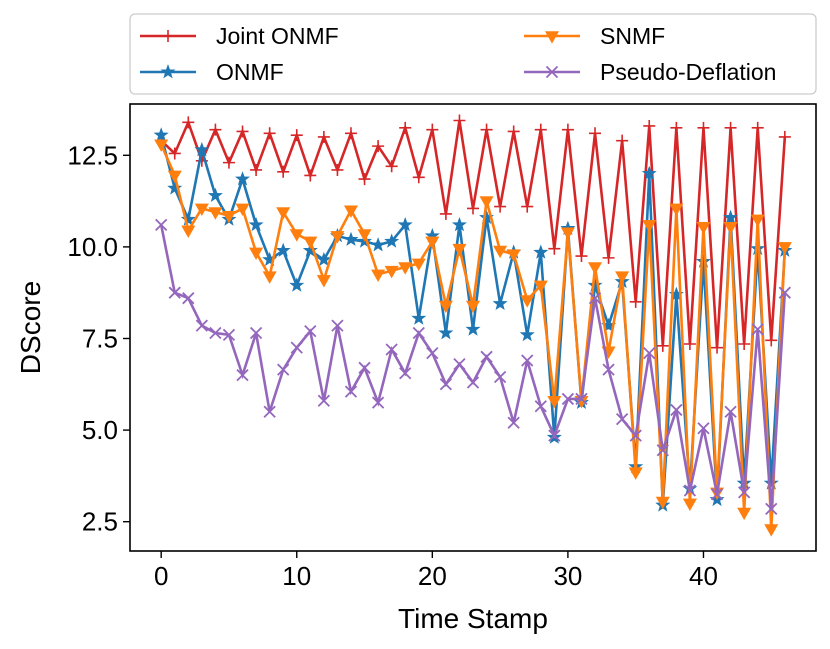  Describe the element at coordinates (473, 54) in the screenshot. I see `legend: Joint ONMF ONMF SNMF Pseudo-Deflation` at that location.